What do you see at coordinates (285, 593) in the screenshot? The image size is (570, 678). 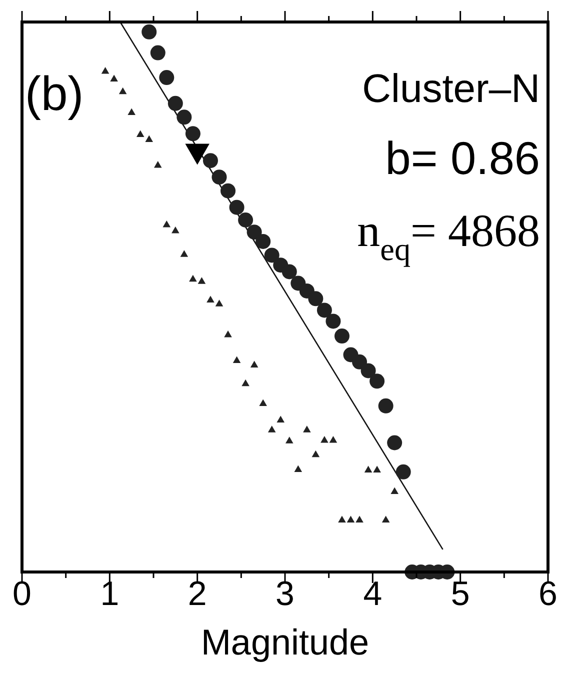 I see `x-tick-label: 3` at bounding box center [285, 593].